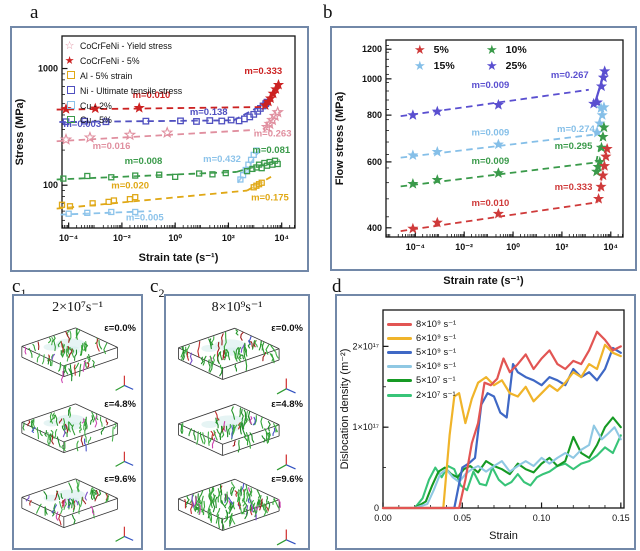  I want to click on legend-item: Ni - Ultimate tensile stress, so click(122, 90).